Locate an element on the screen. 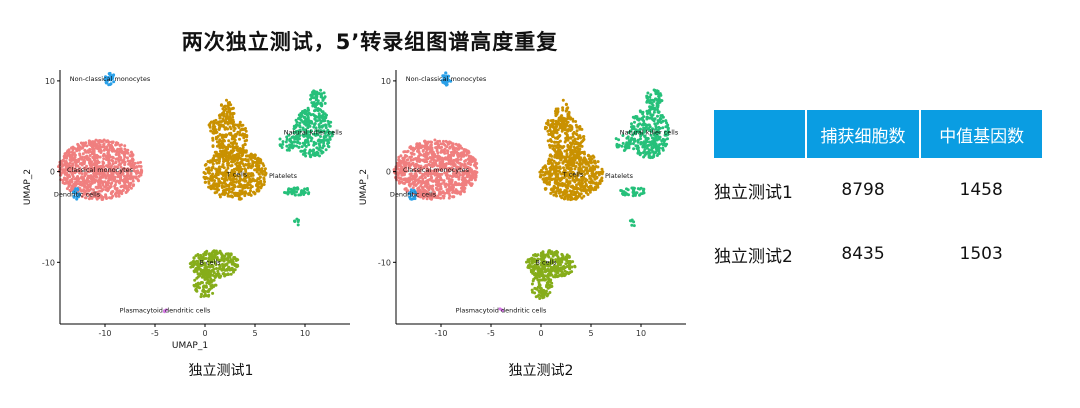 Image resolution: width=1080 pixels, height=408 pixels. cluster-label: Non-classical monocytes is located at coordinates (110, 79).